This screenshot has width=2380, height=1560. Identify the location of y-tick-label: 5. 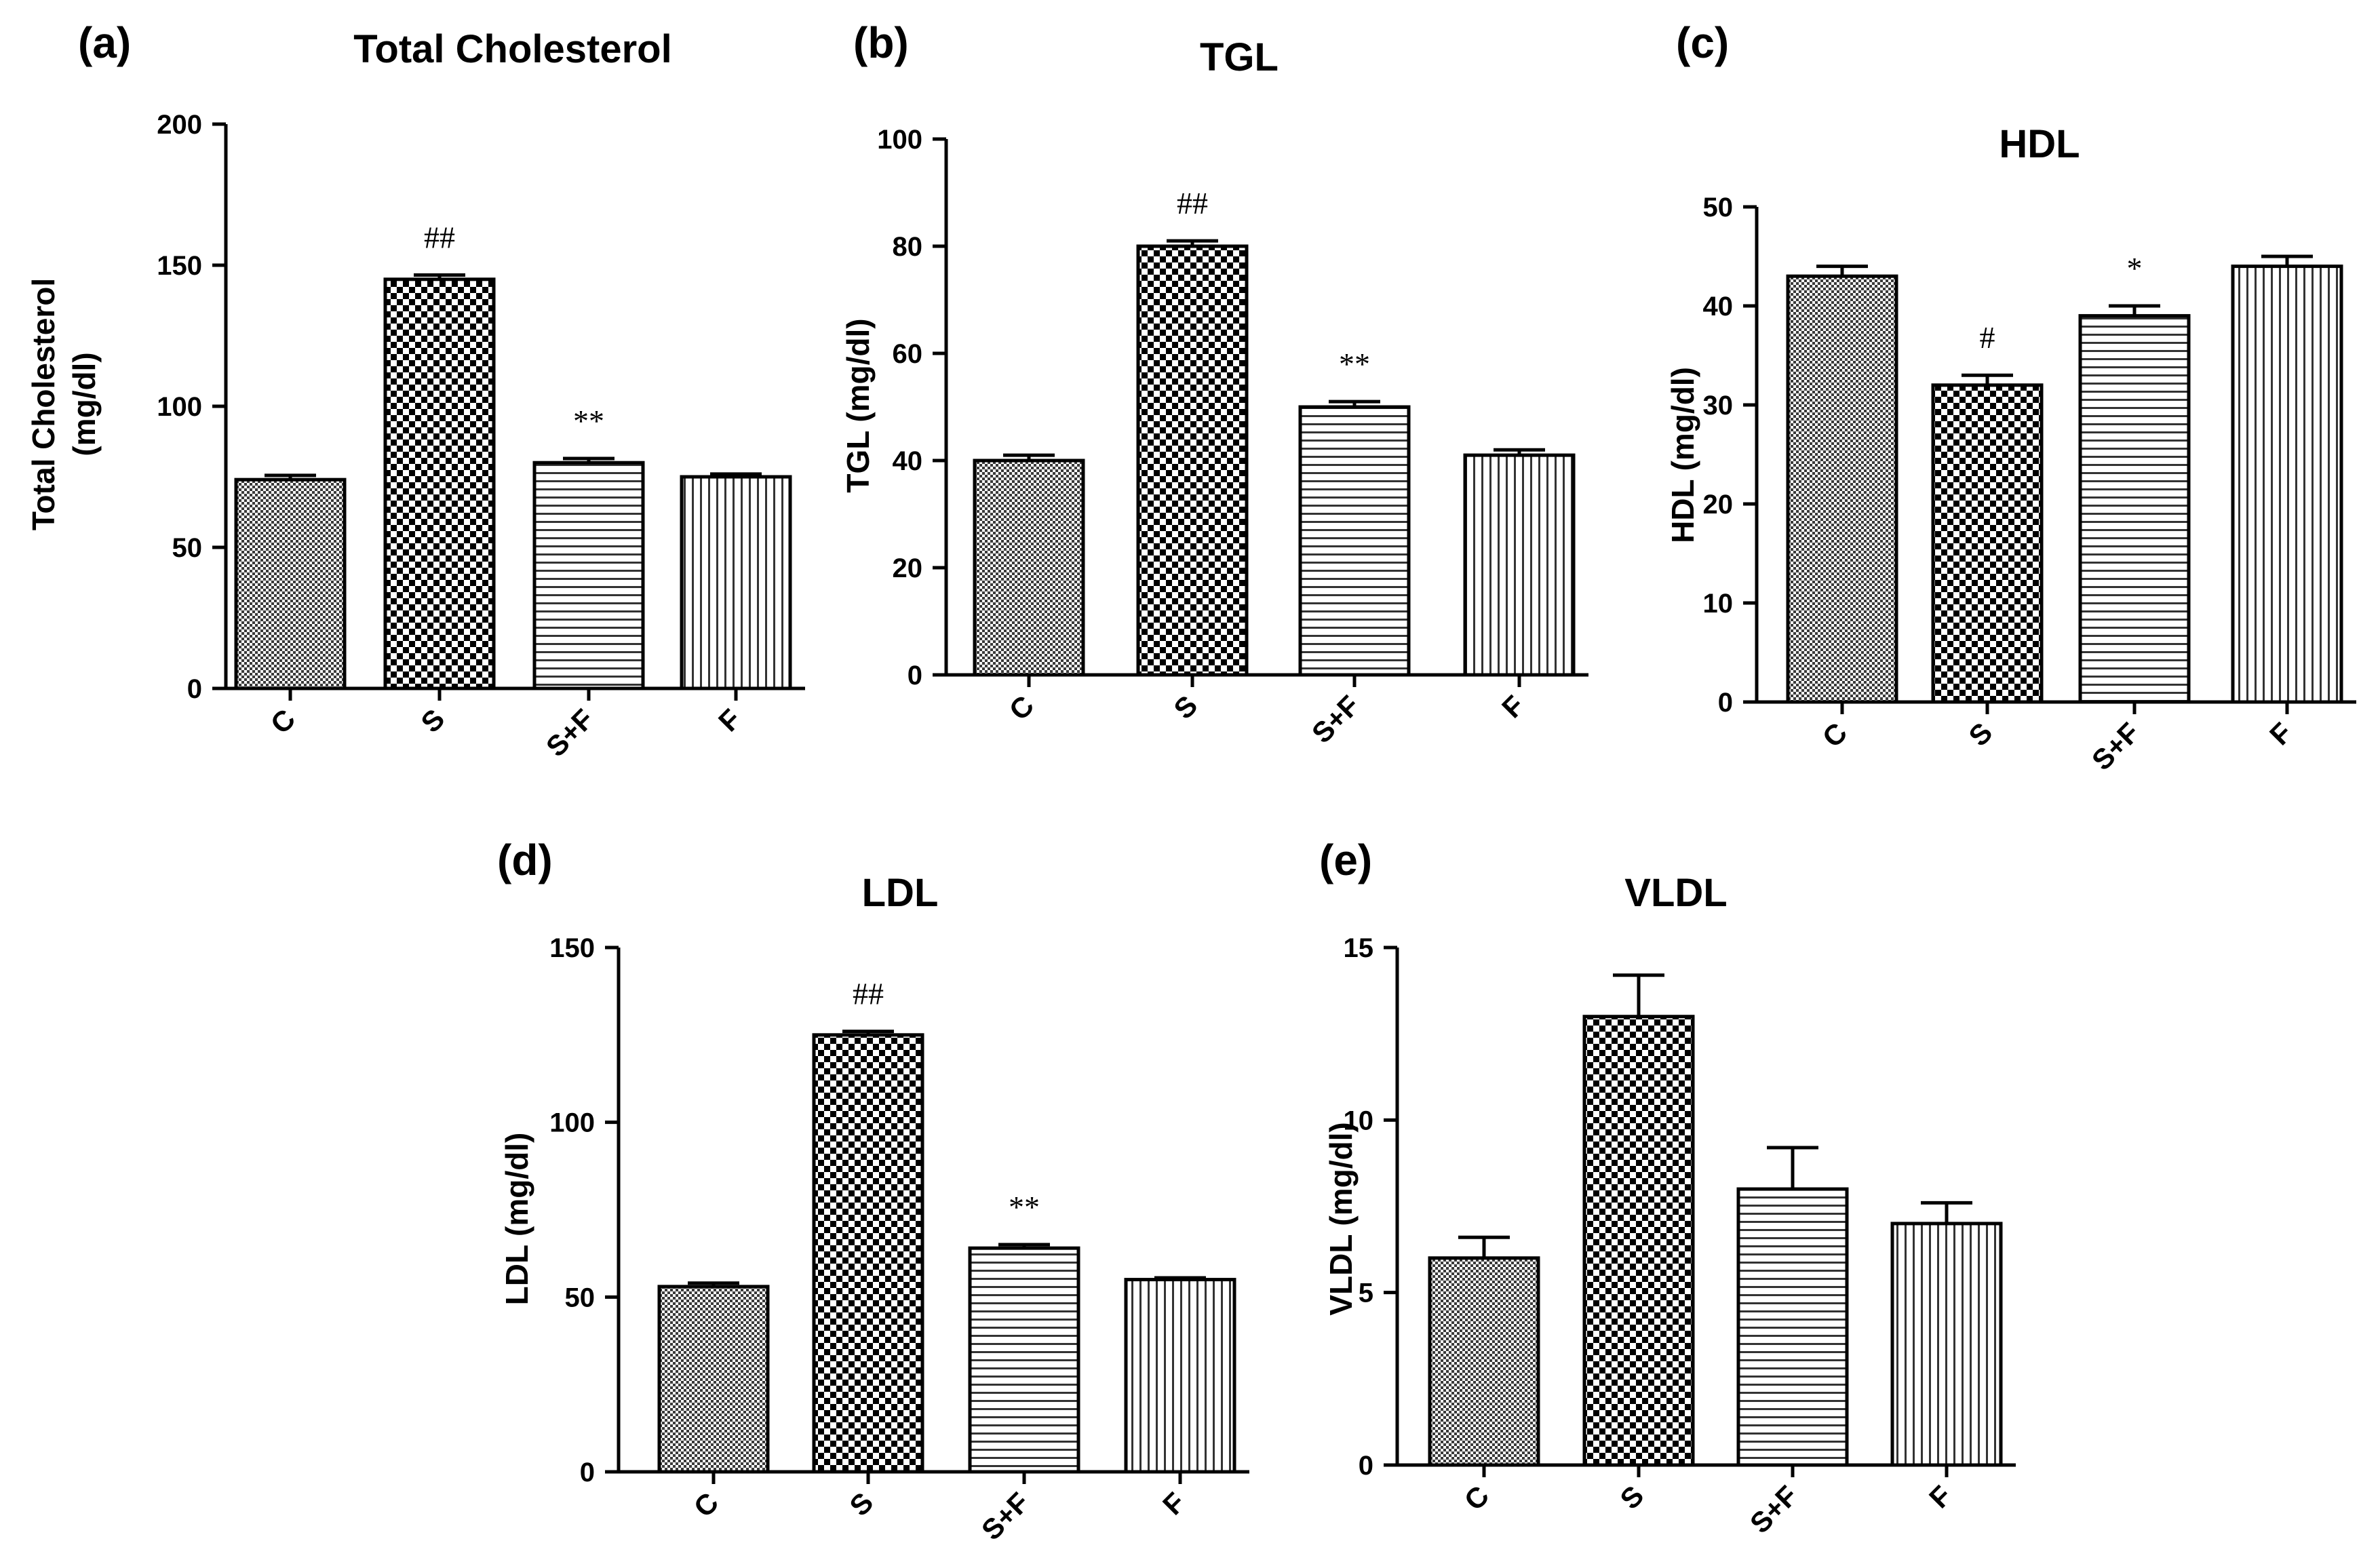
(1366, 1293).